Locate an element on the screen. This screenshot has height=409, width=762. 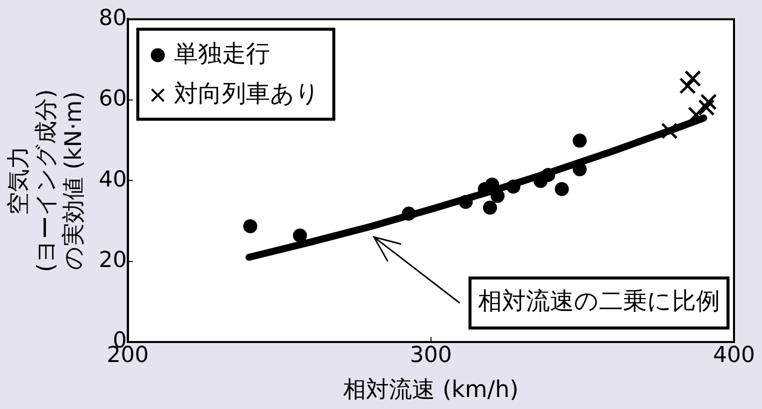
x-tick-label: 400 is located at coordinates (734, 355).